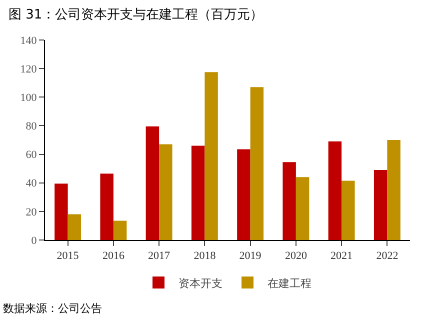  I want to click on x-tick-label: 2021, so click(341, 256).